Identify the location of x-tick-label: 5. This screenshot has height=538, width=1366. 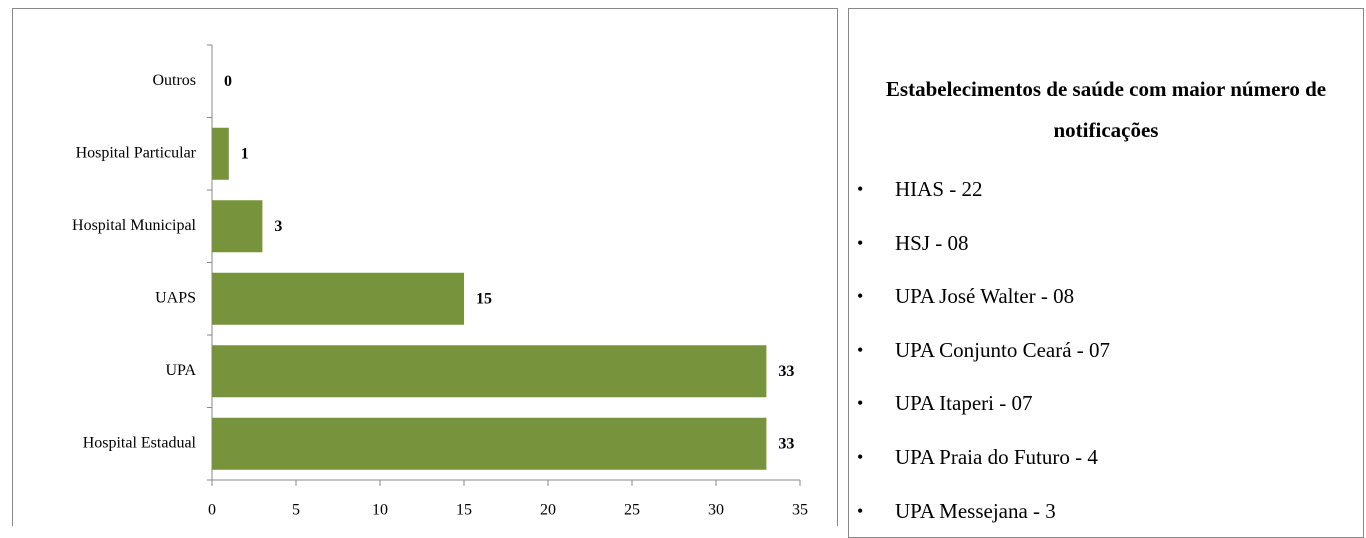
(296, 510).